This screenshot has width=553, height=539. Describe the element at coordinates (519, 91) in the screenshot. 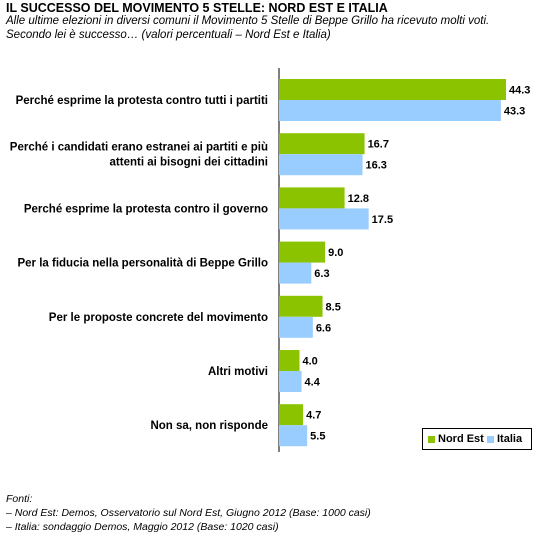

I see `data-label-nord-est-0: 44.3` at that location.